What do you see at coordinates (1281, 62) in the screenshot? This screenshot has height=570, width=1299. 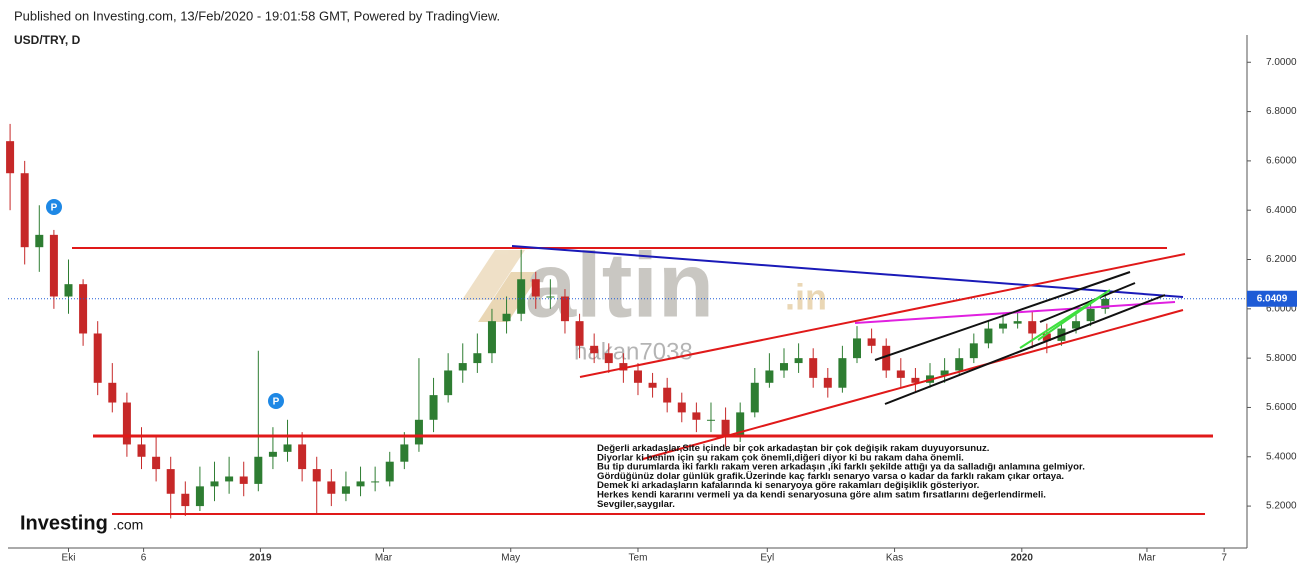 I see `y-tick-label: 7.0000` at bounding box center [1281, 62].